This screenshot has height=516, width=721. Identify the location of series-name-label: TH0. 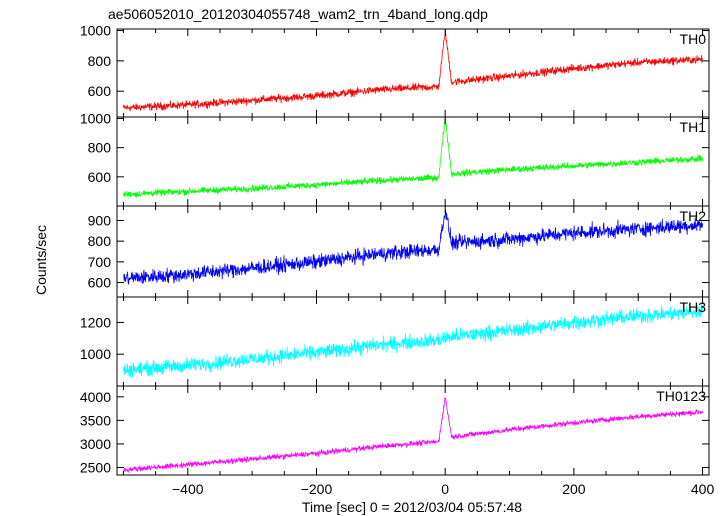
(693, 39).